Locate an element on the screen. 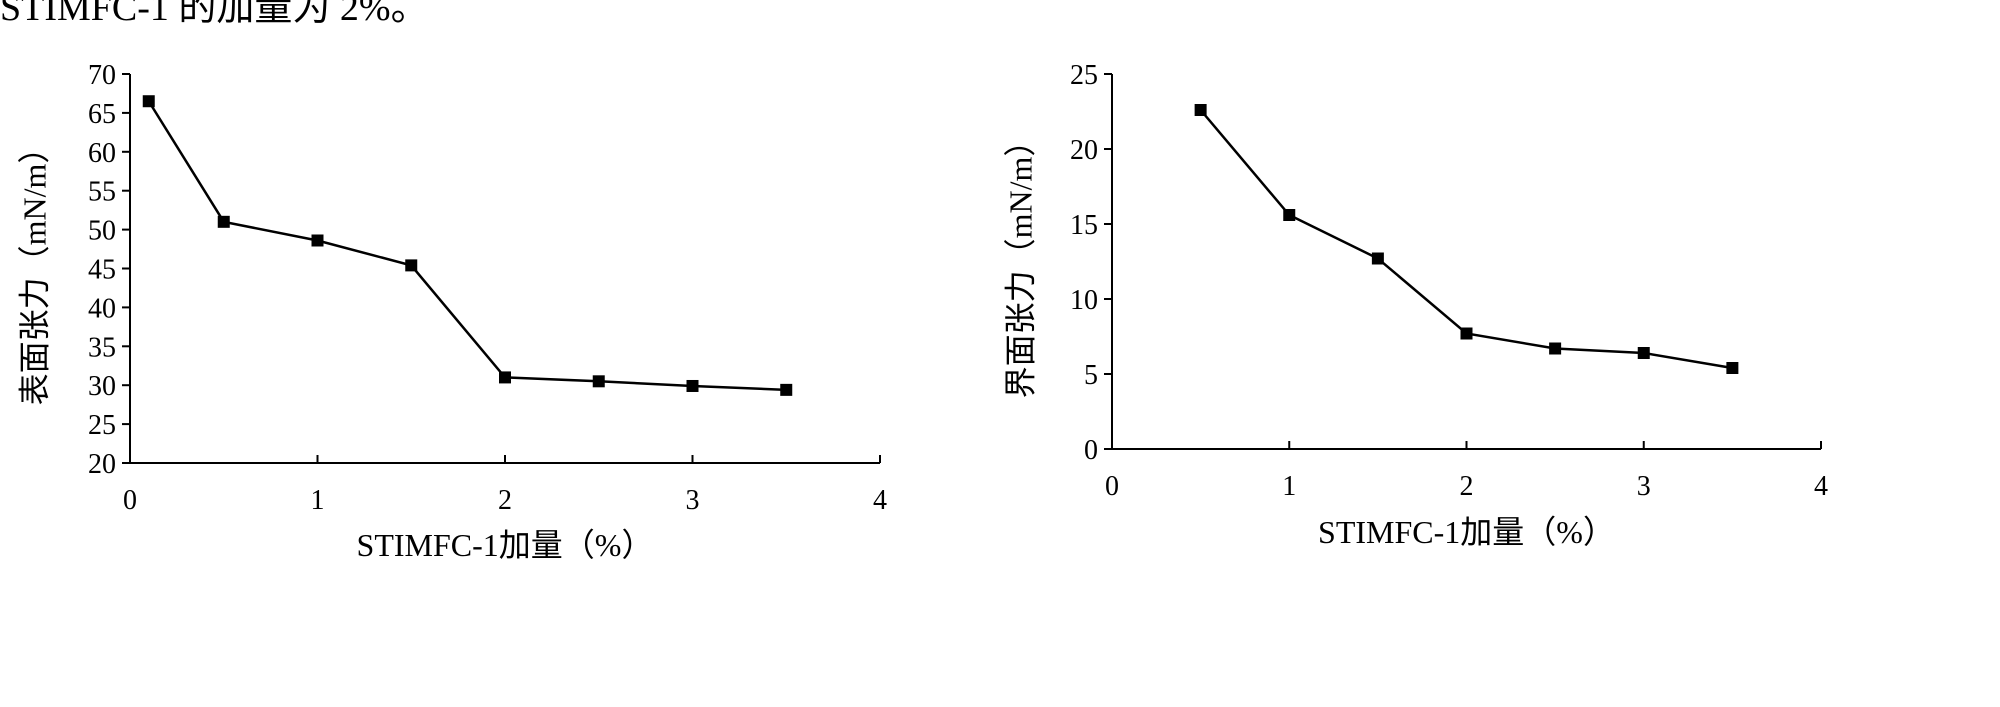 Image resolution: width=2000 pixels, height=707 pixels. y-tick-label: 10 is located at coordinates (1084, 300).